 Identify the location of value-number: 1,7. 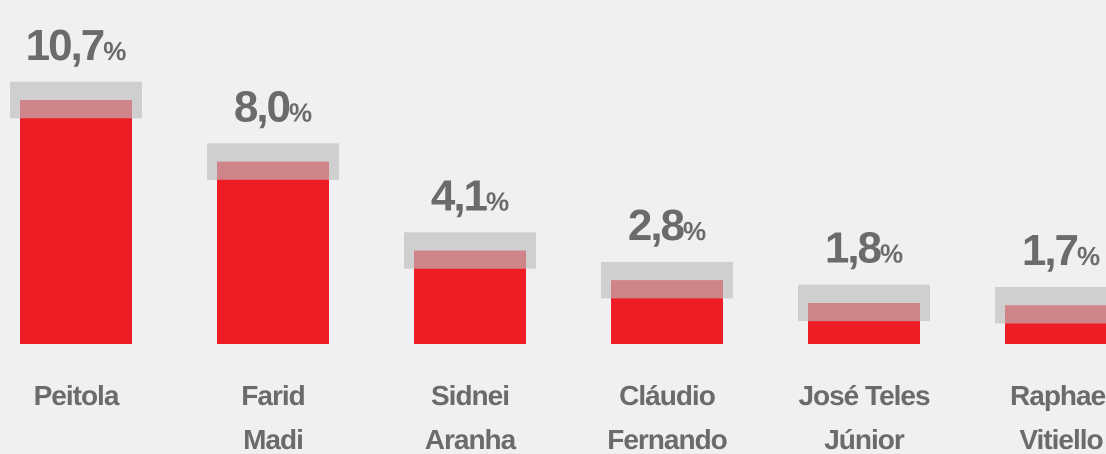
(1050, 250).